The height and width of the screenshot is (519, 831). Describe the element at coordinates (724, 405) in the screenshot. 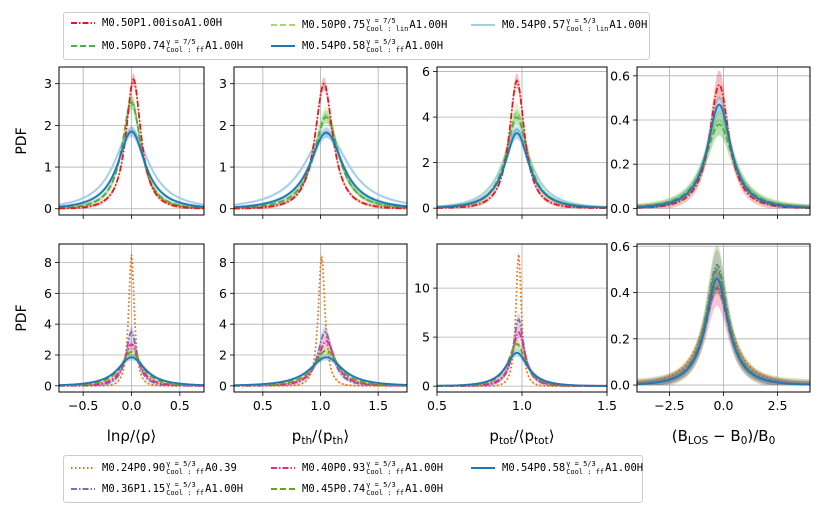

I see `x-tick-label: 0.0` at that location.